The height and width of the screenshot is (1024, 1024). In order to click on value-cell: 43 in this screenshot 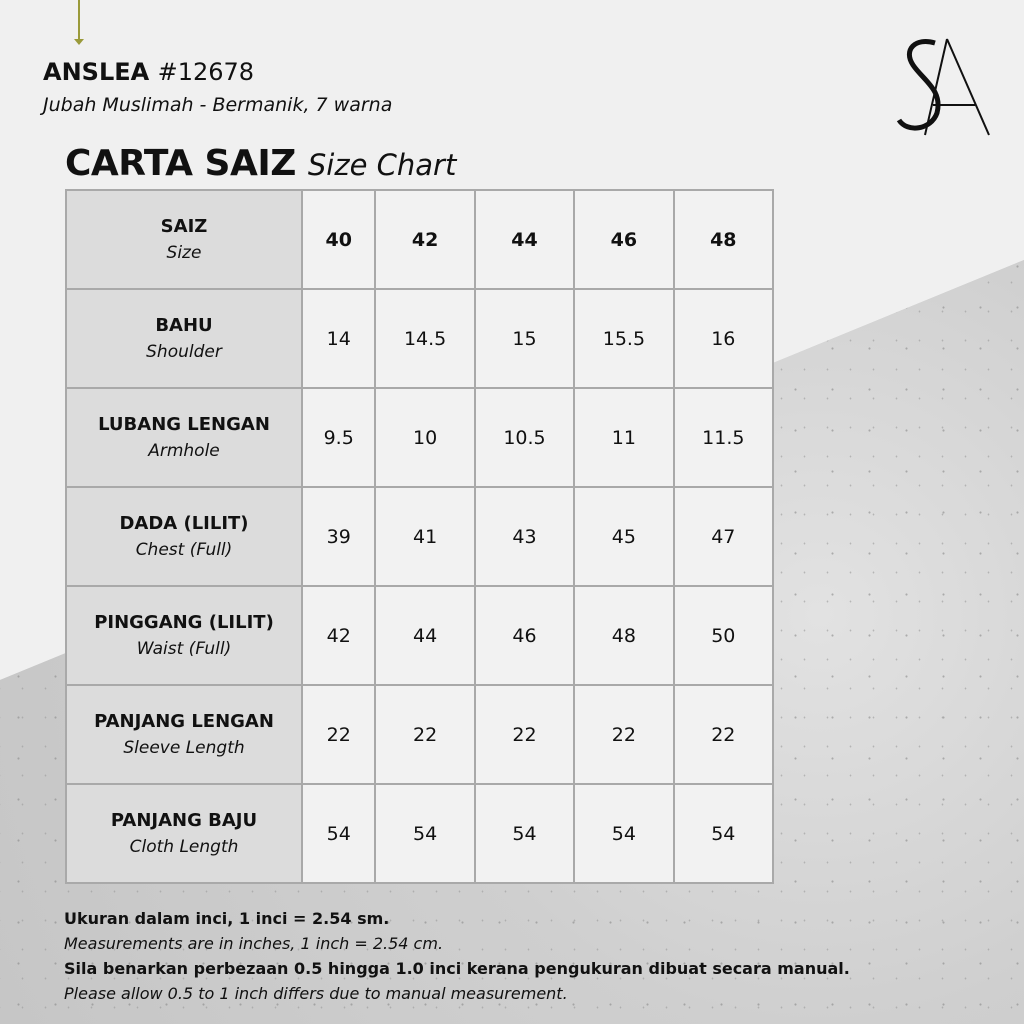, I will do `click(524, 536)`.